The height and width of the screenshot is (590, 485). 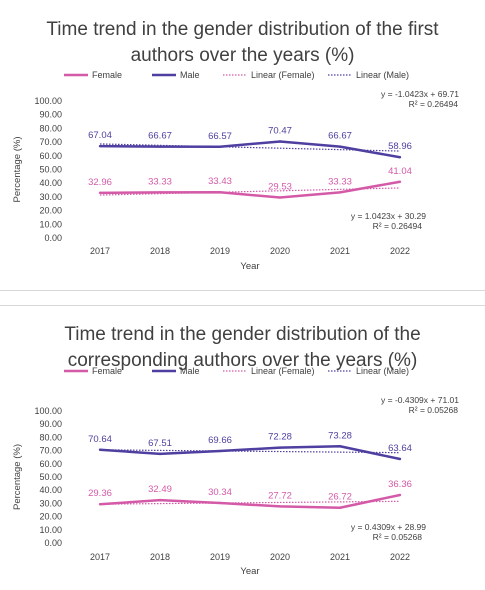 What do you see at coordinates (340, 136) in the screenshot?
I see `data-label-male: 66.67` at bounding box center [340, 136].